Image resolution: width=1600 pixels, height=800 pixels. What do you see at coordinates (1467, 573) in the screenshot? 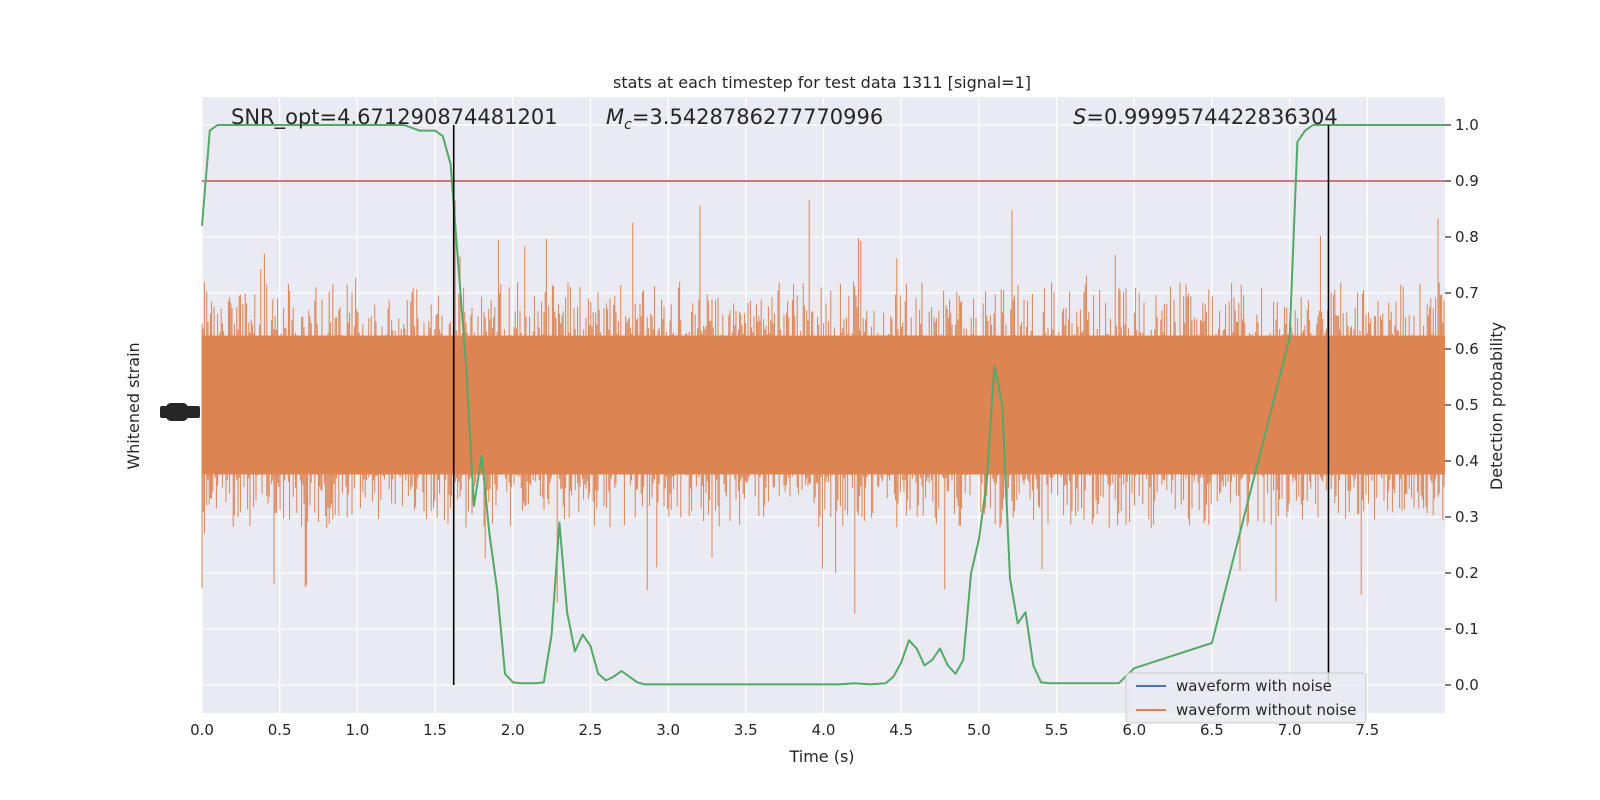
I see `y-tick-label: 0.2` at bounding box center [1467, 573].